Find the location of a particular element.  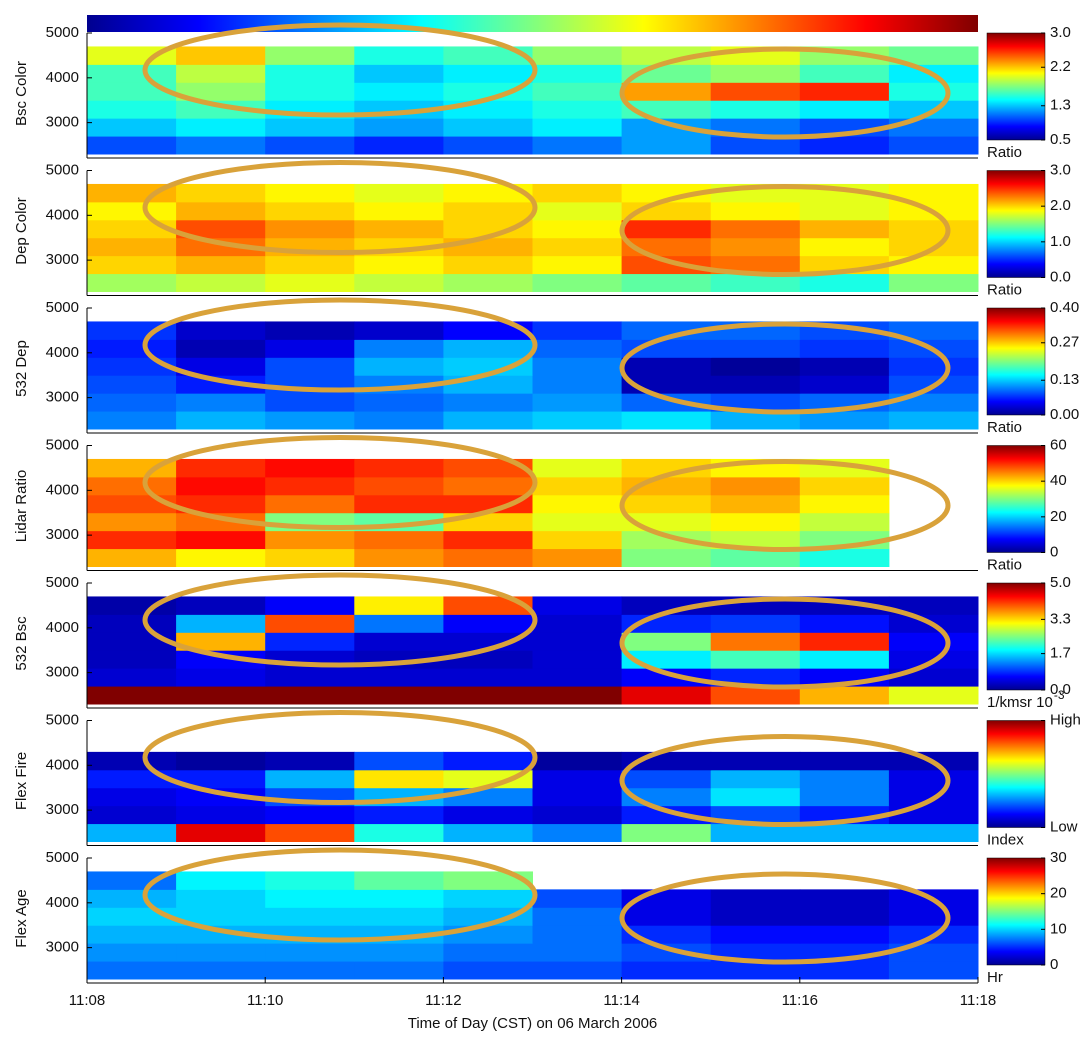

x-tick-label: 11:16 is located at coordinates (800, 1000).